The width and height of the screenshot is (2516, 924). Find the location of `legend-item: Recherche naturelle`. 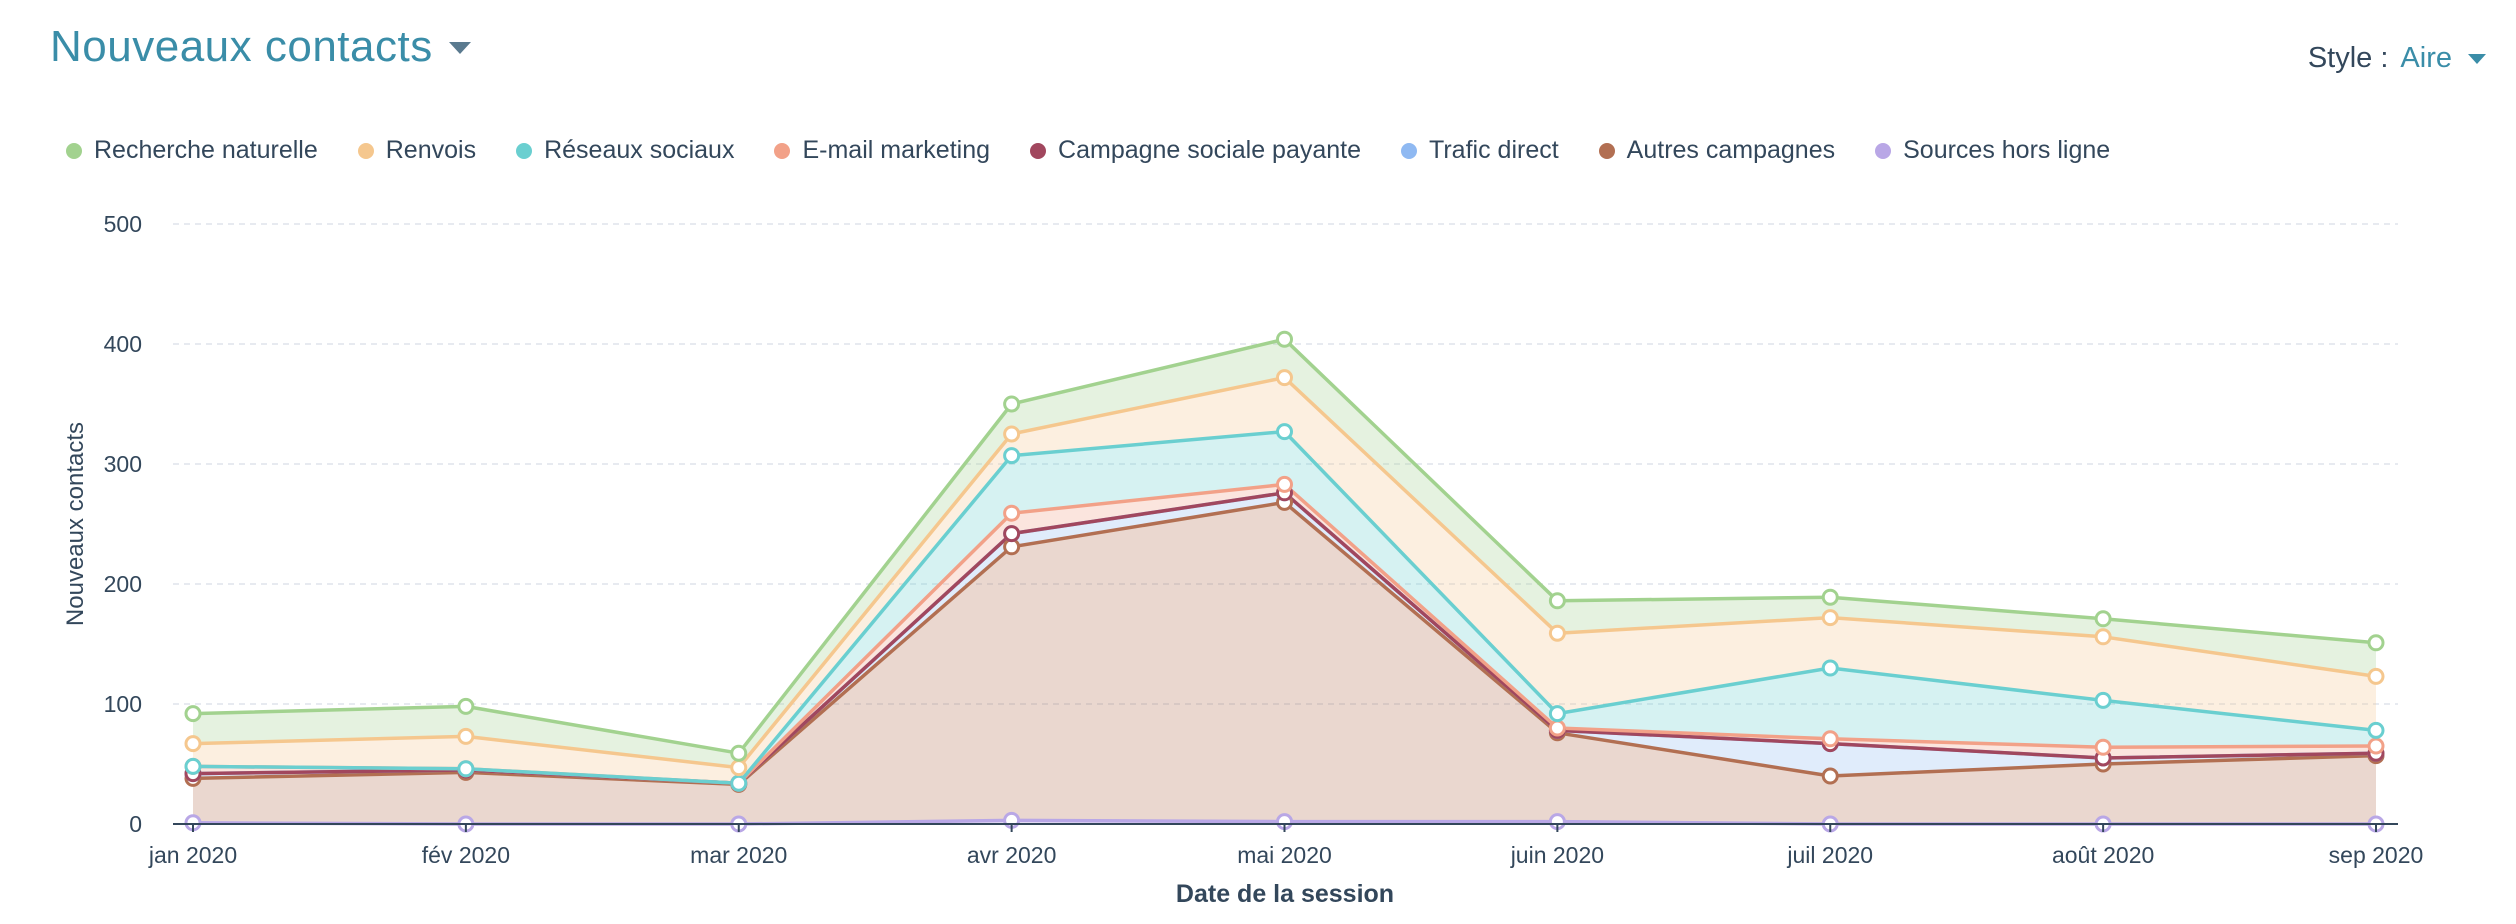

legend-item: Recherche naturelle is located at coordinates (192, 150).